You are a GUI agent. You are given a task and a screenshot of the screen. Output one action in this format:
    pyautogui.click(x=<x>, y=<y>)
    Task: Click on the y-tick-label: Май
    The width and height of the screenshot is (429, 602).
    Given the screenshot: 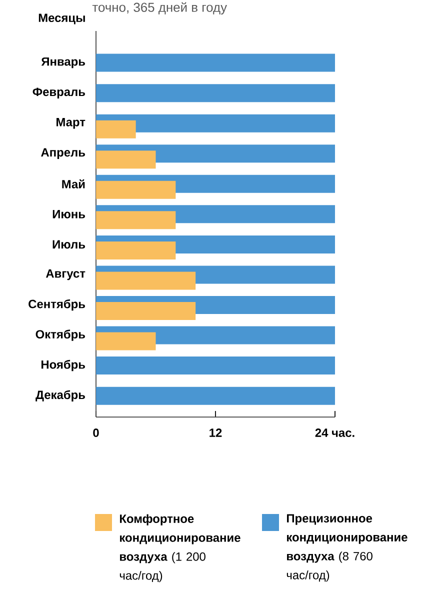 What is the action you would take?
    pyautogui.click(x=73, y=183)
    